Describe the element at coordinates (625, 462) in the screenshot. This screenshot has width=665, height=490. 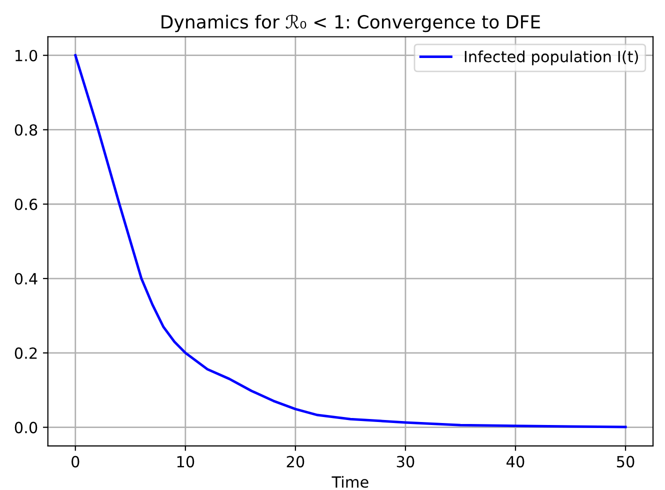
I see `x-tick-label: 50` at that location.